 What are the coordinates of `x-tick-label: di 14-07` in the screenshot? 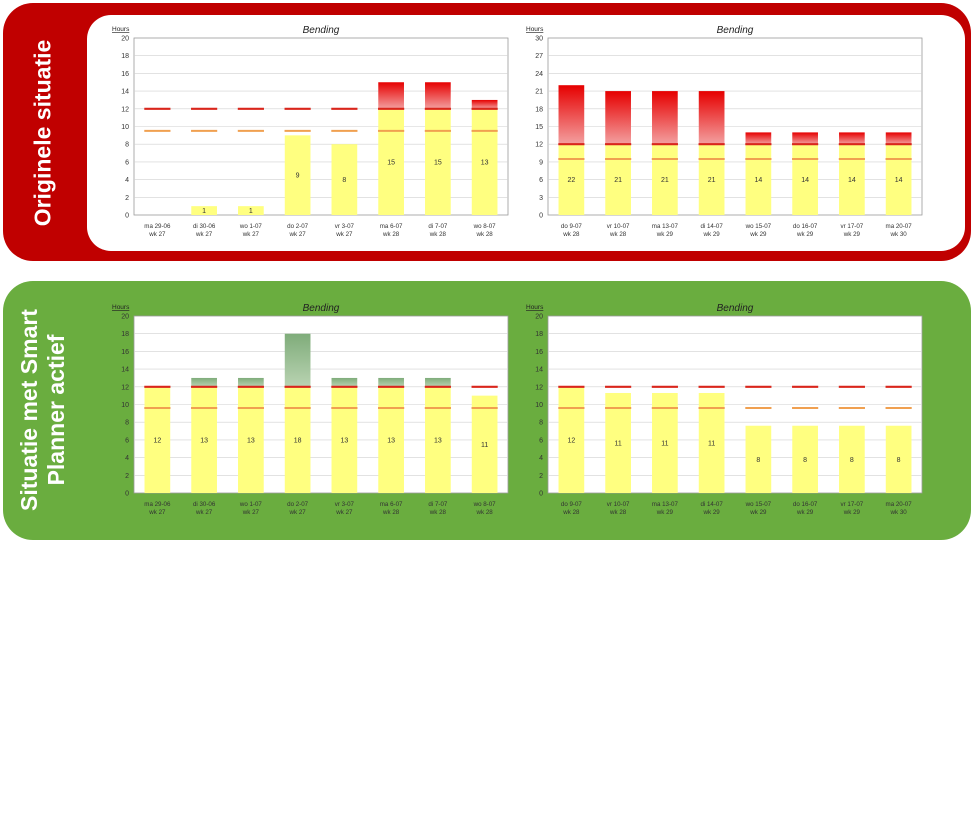 It's located at (711, 226).